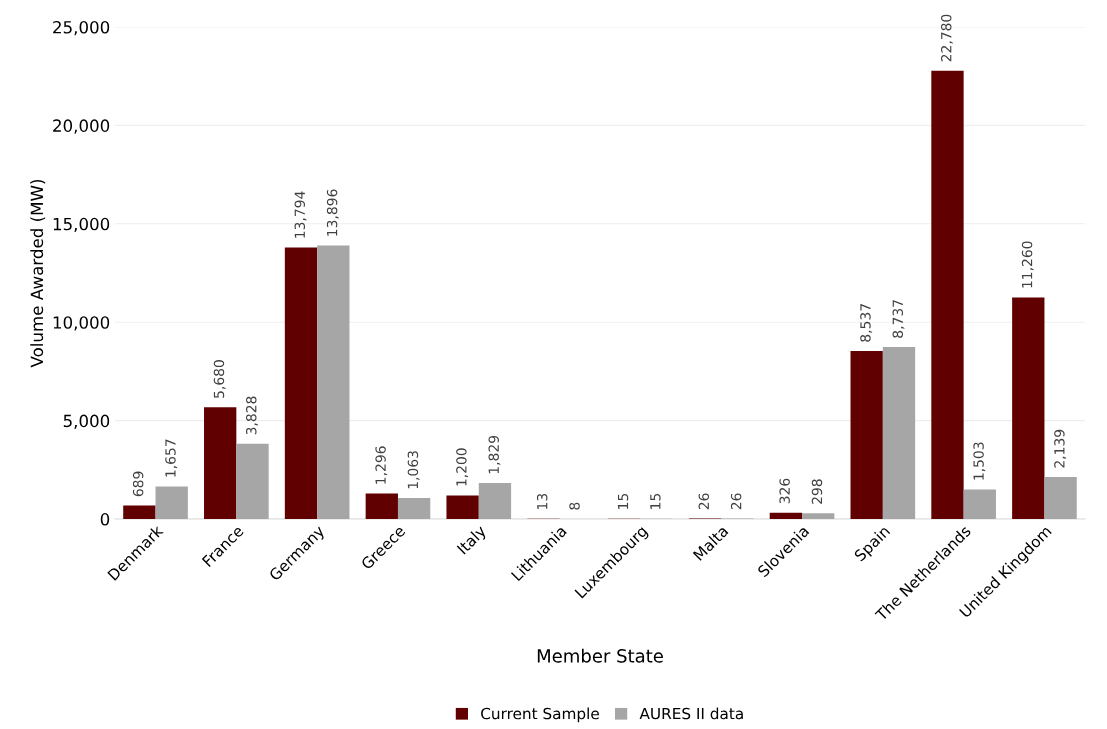 This screenshot has width=1107, height=729. What do you see at coordinates (494, 454) in the screenshot?
I see `data-label: 1,829` at bounding box center [494, 454].